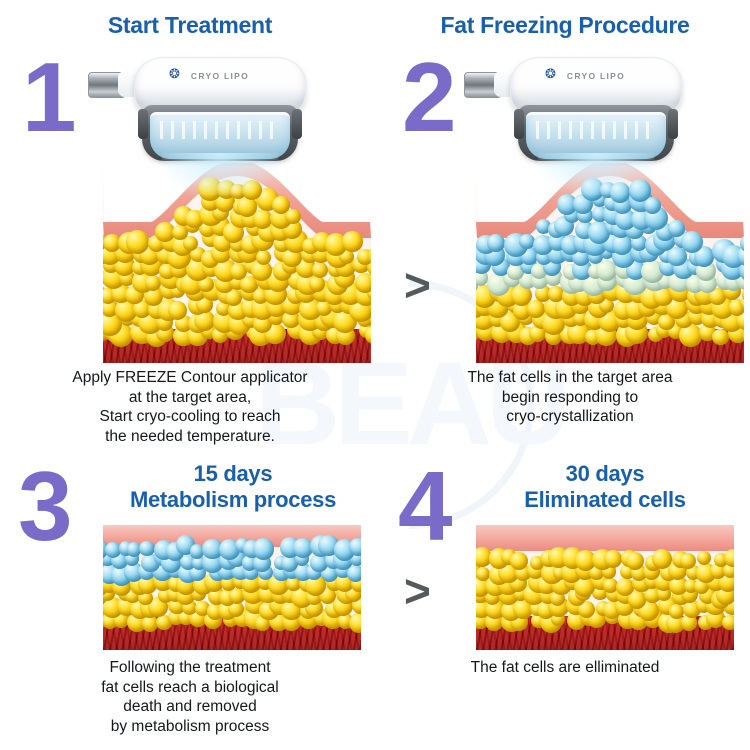 Image resolution: width=750 pixels, height=750 pixels. I want to click on panel-4-caption: The fat cells are elliminated, so click(565, 667).